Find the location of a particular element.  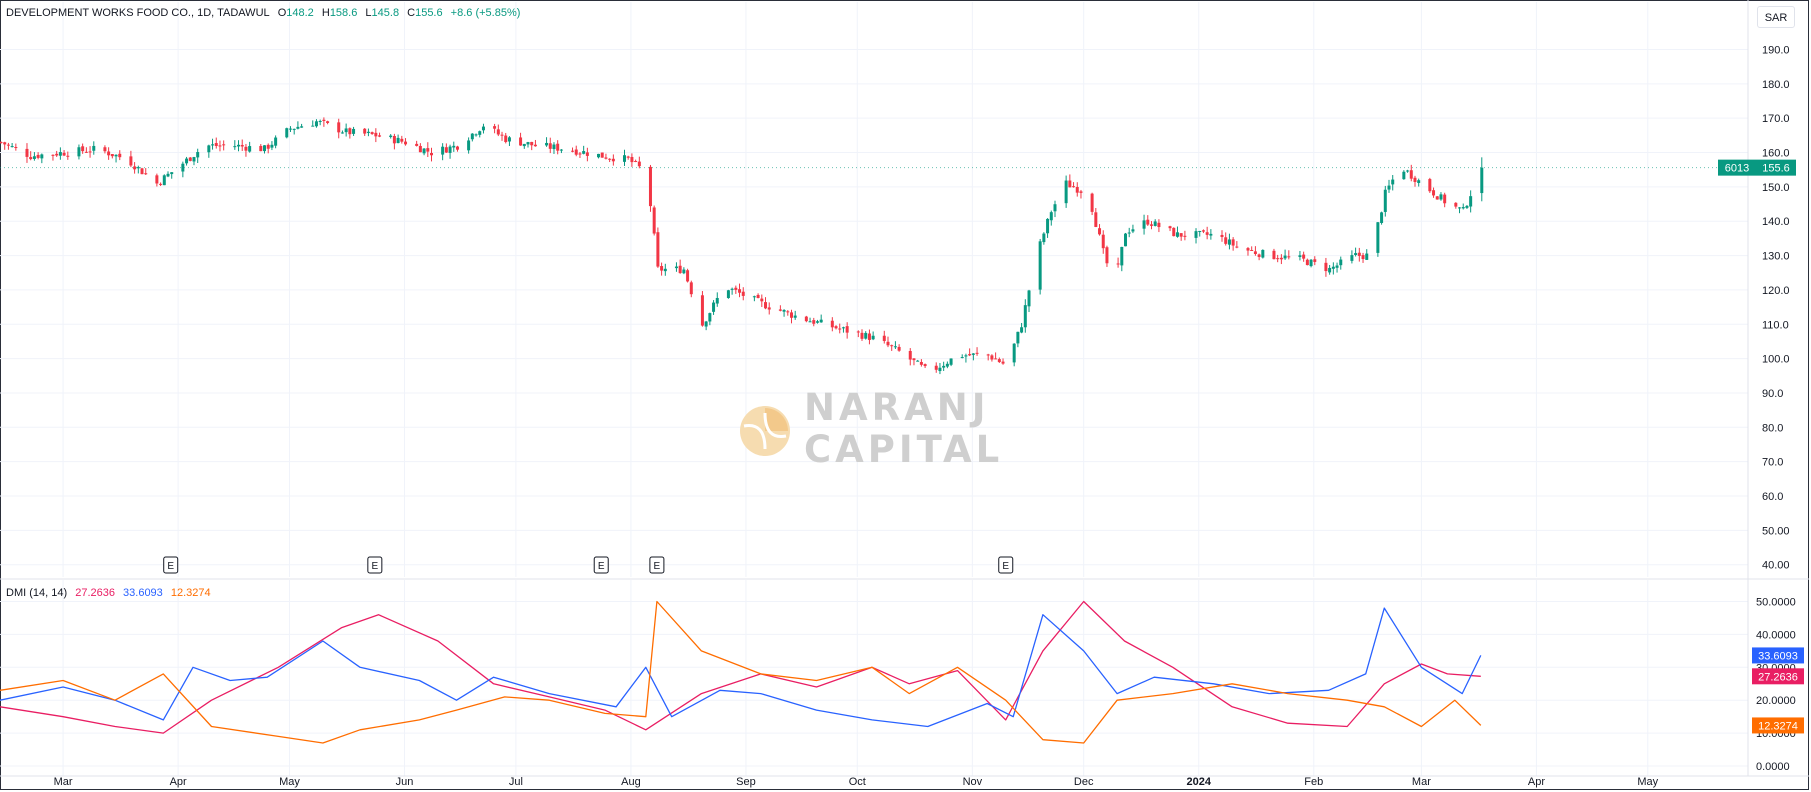

price-axis-label: 90.0 is located at coordinates (1772, 394).